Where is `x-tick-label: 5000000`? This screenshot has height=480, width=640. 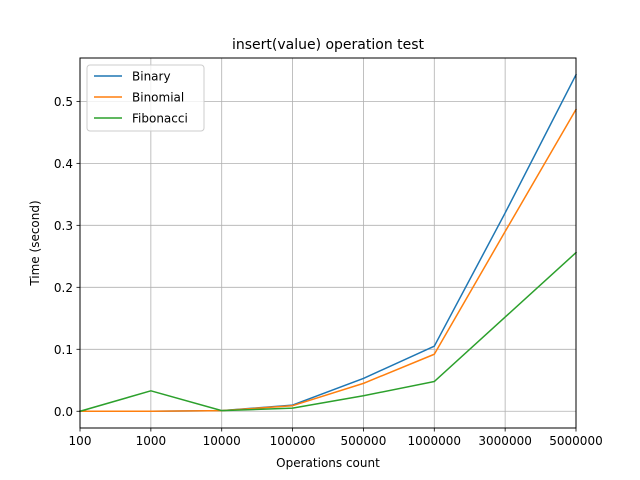 x-tick-label: 5000000 is located at coordinates (575, 441).